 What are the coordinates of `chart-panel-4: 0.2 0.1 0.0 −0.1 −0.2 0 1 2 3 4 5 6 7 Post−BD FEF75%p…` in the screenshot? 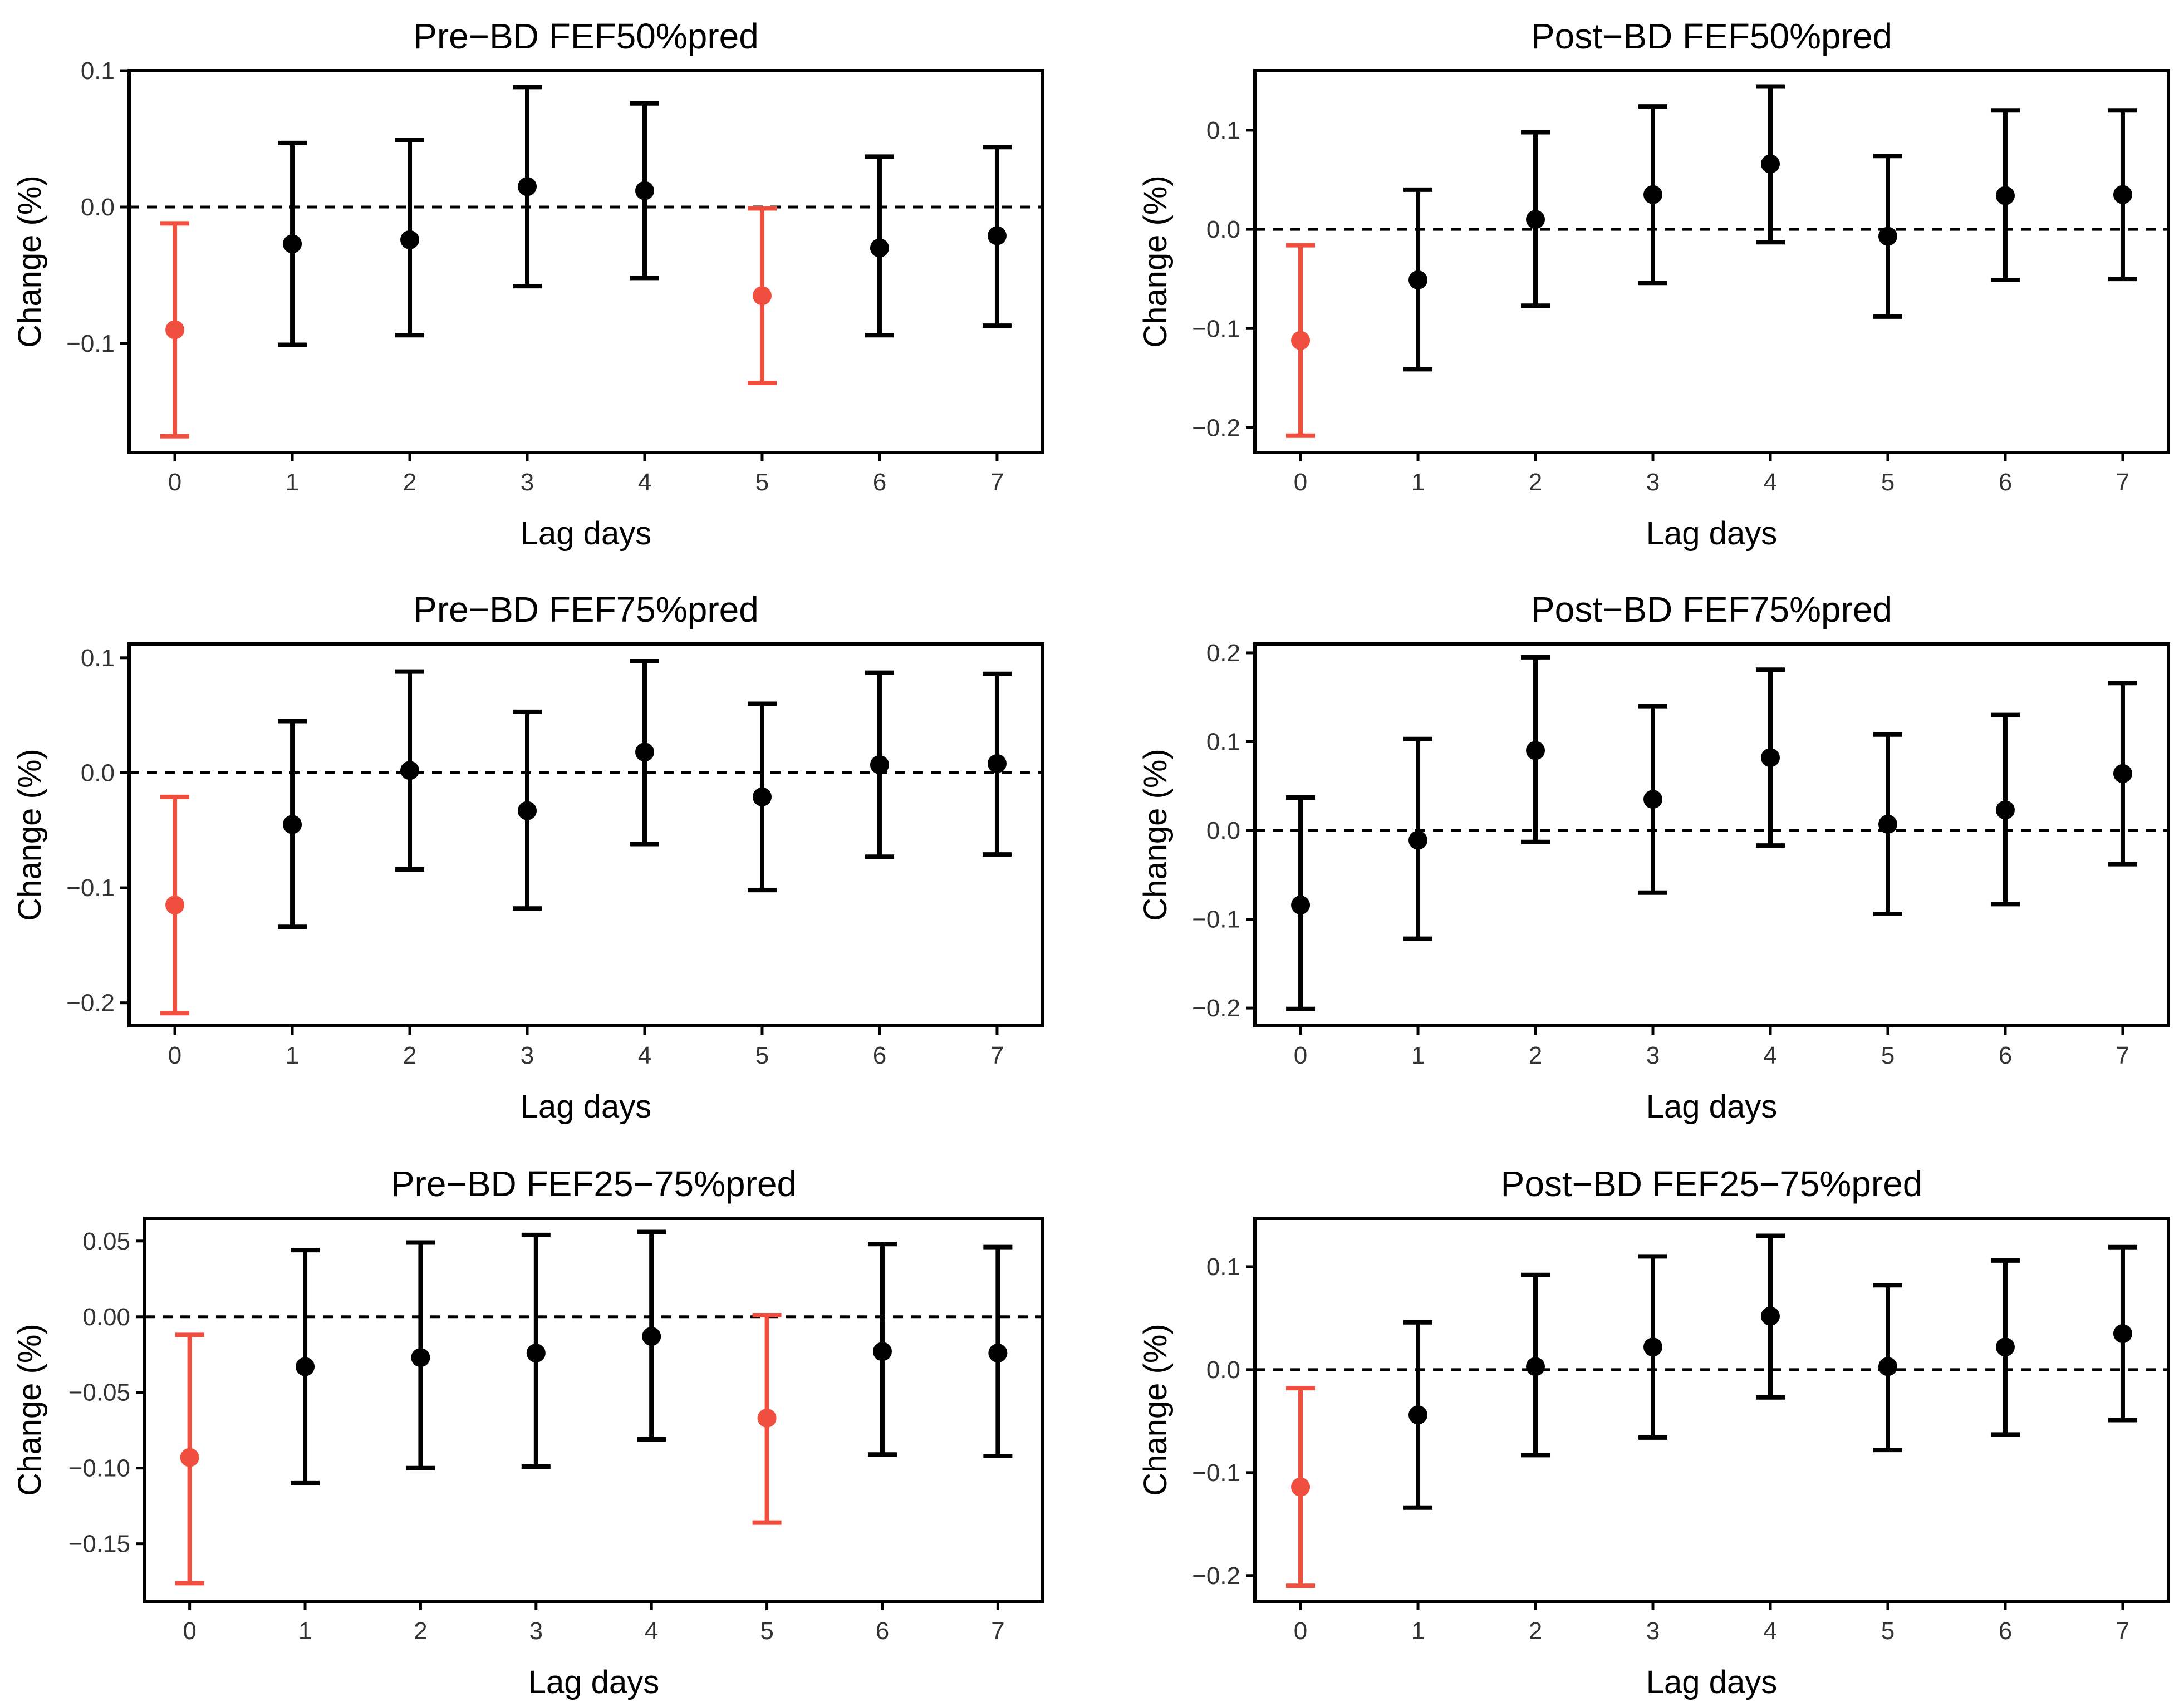 It's located at (1653, 857).